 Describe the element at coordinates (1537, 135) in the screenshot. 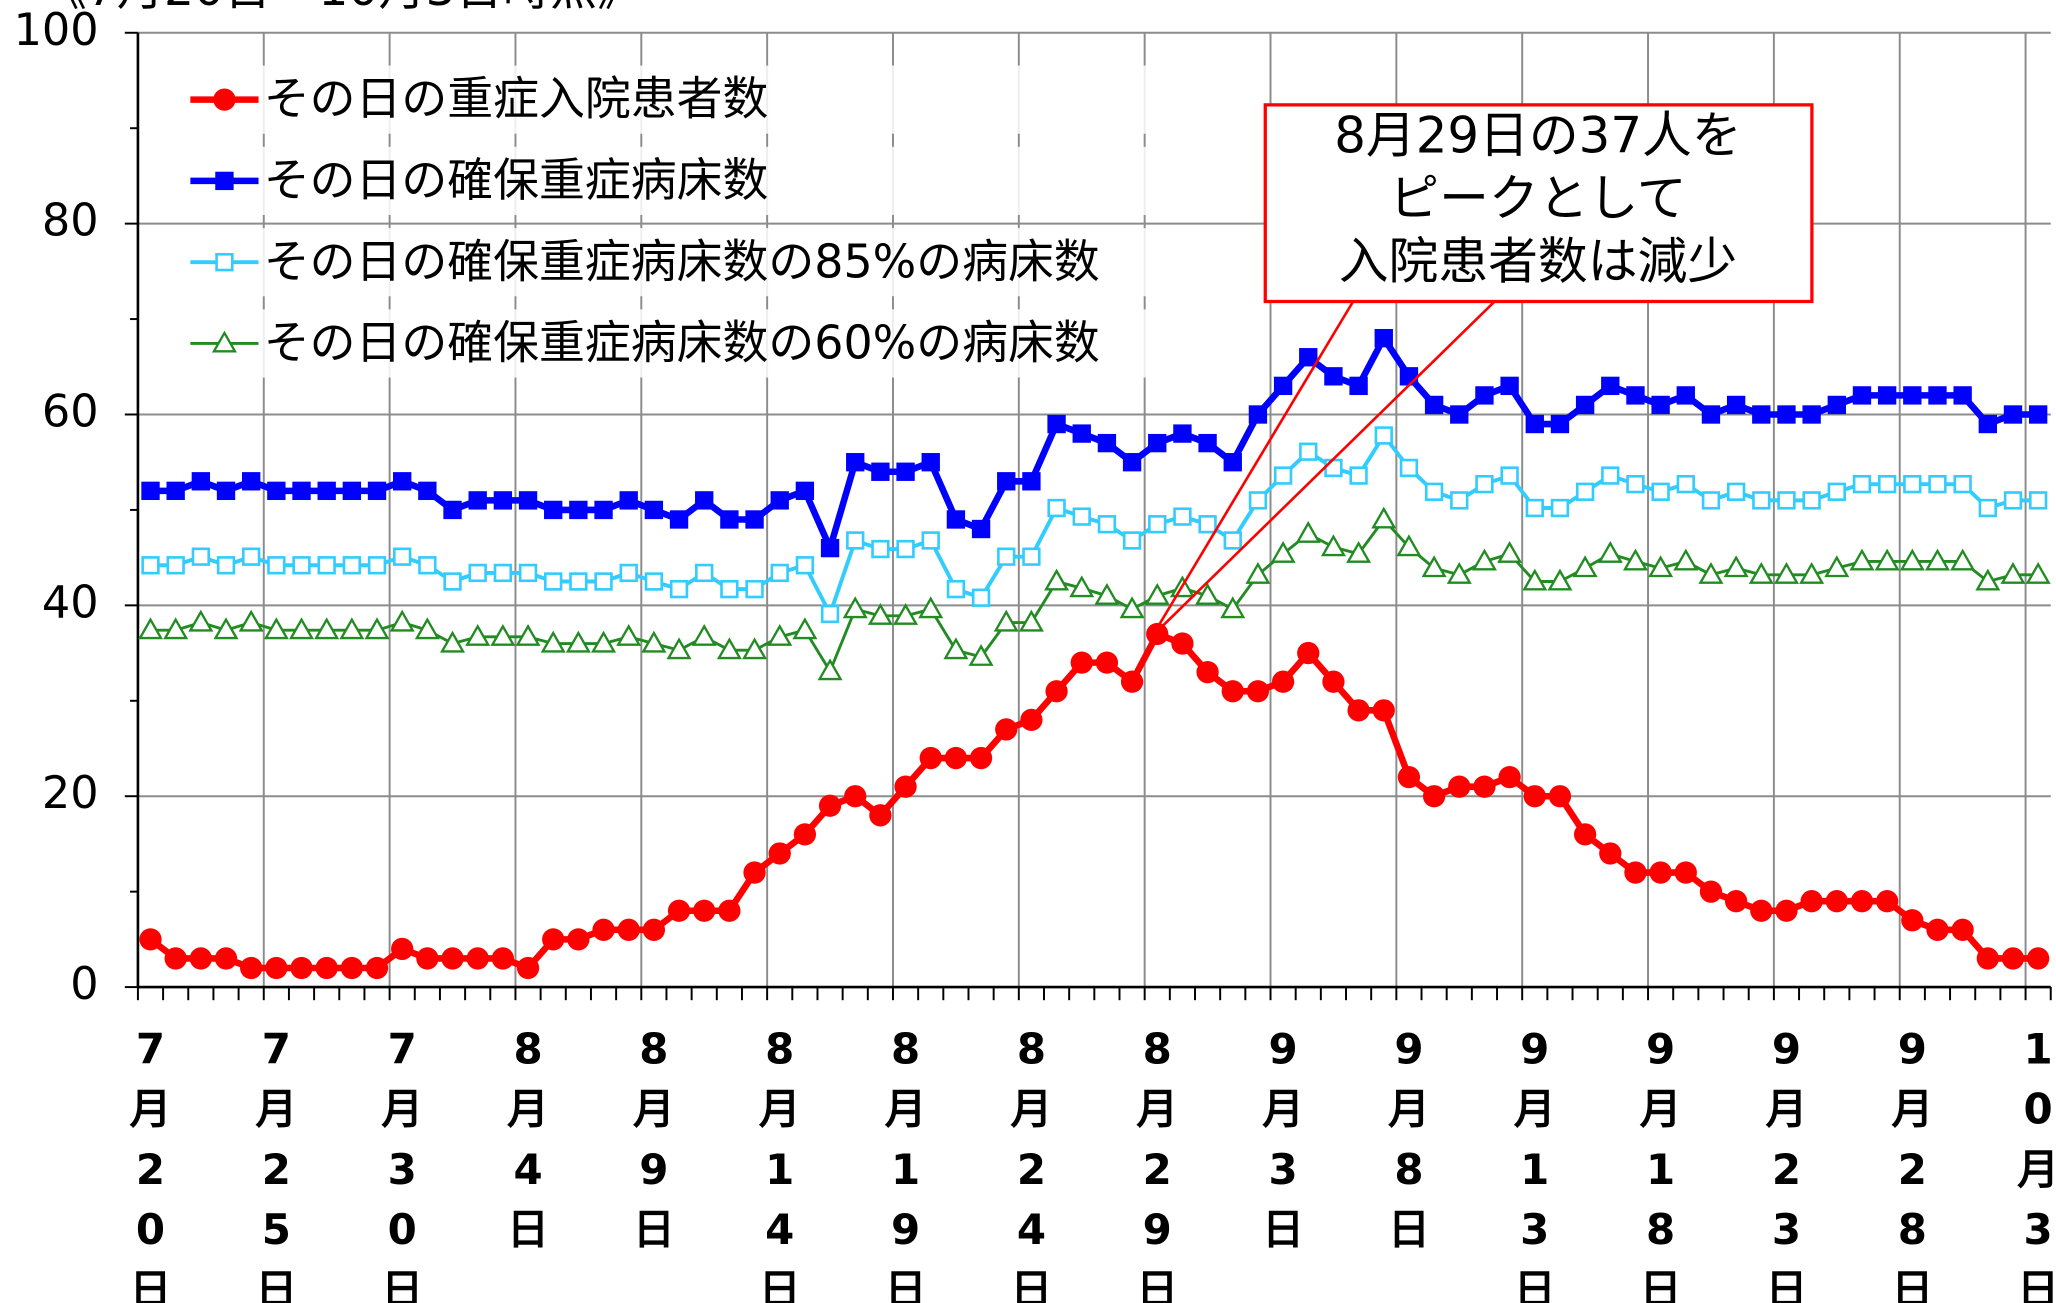

I see `callout-text: 8月29日の37人を` at that location.